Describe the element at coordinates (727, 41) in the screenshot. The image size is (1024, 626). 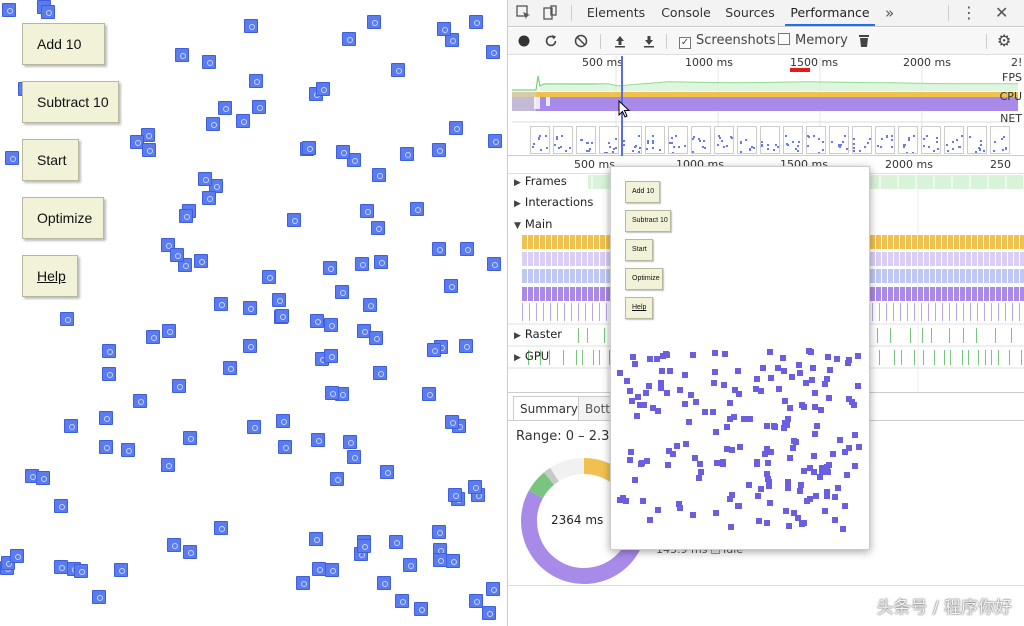
I see `screenshots-checkbox: ✓ Screenshots` at that location.